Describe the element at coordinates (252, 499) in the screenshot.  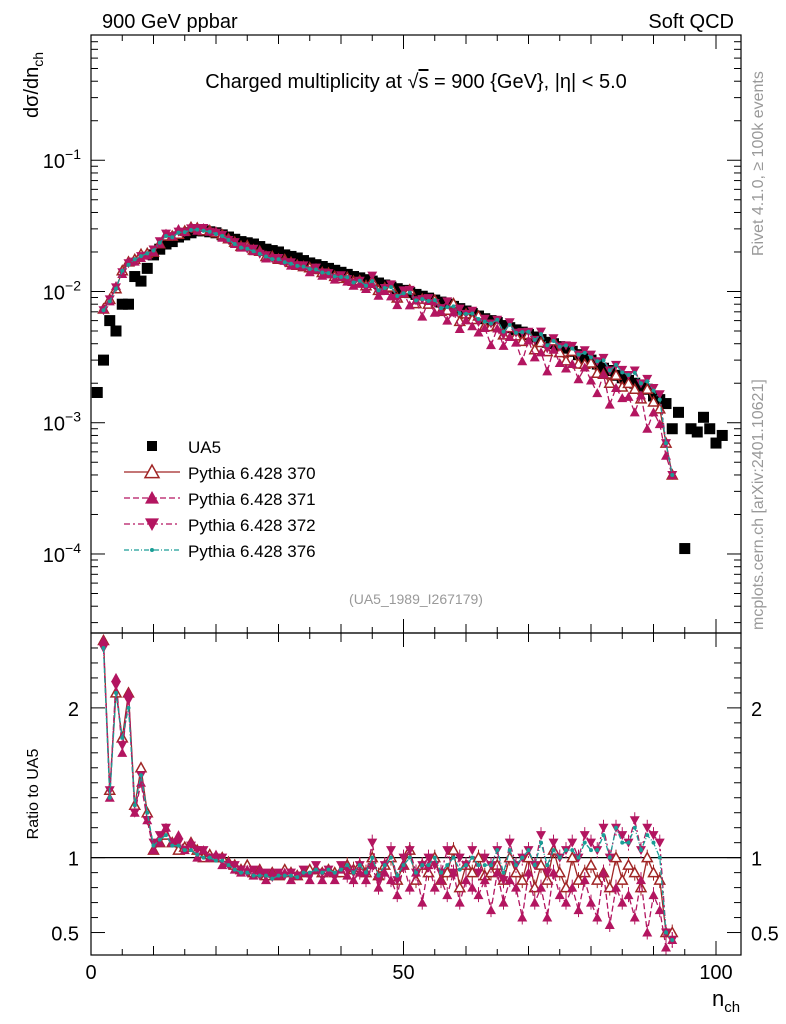
I see `legend-label-p371: Pythia 6.428 371` at that location.